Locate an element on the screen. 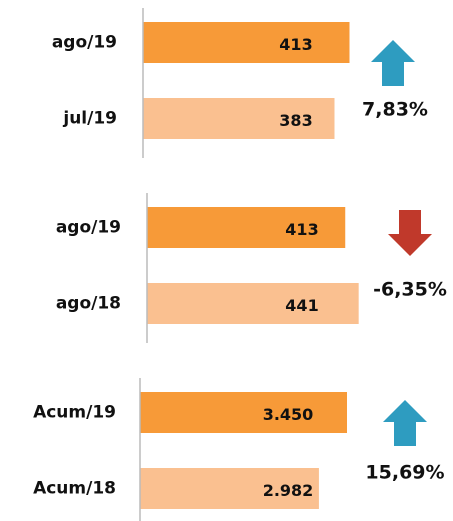 This screenshot has width=453, height=521. category-label: jul/19 is located at coordinates (89, 119).